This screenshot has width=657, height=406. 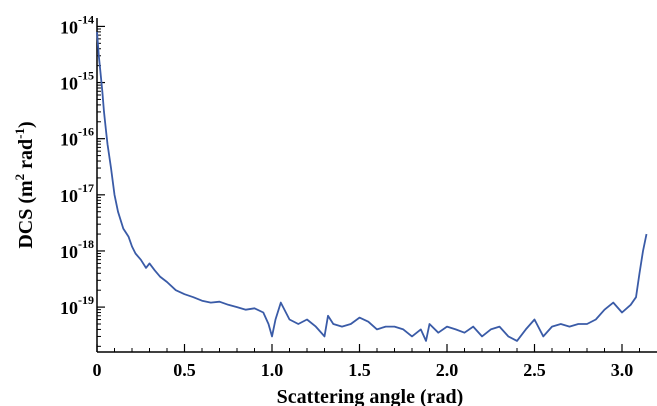 I want to click on x-axis-title: Scattering angle (rad), so click(x=370, y=396).